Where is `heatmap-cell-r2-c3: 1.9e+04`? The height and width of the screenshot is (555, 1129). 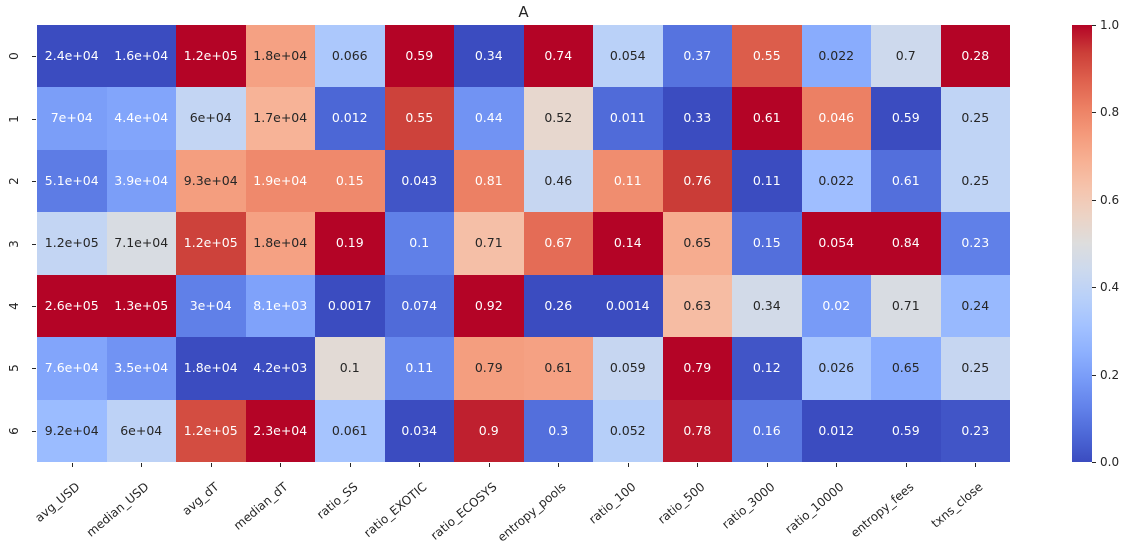 heatmap-cell-r2-c3: 1.9e+04 is located at coordinates (280, 181).